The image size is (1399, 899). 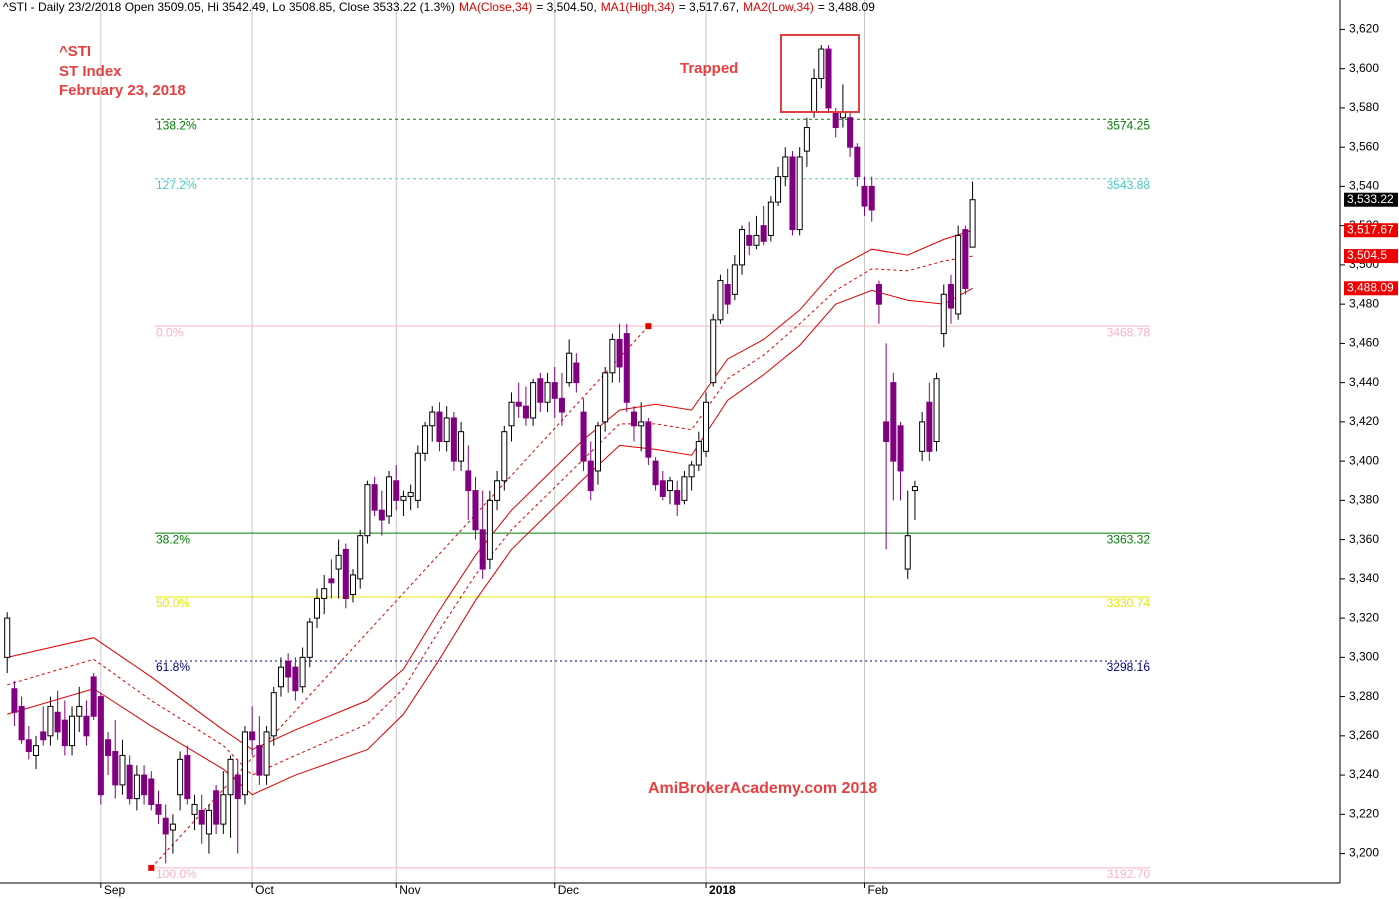 What do you see at coordinates (151, 867) in the screenshot?
I see `trendline-point` at bounding box center [151, 867].